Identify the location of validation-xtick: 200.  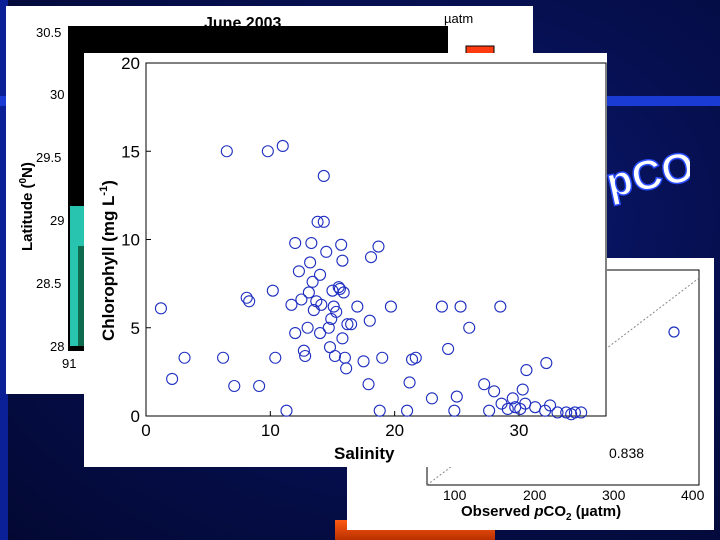
(535, 495).